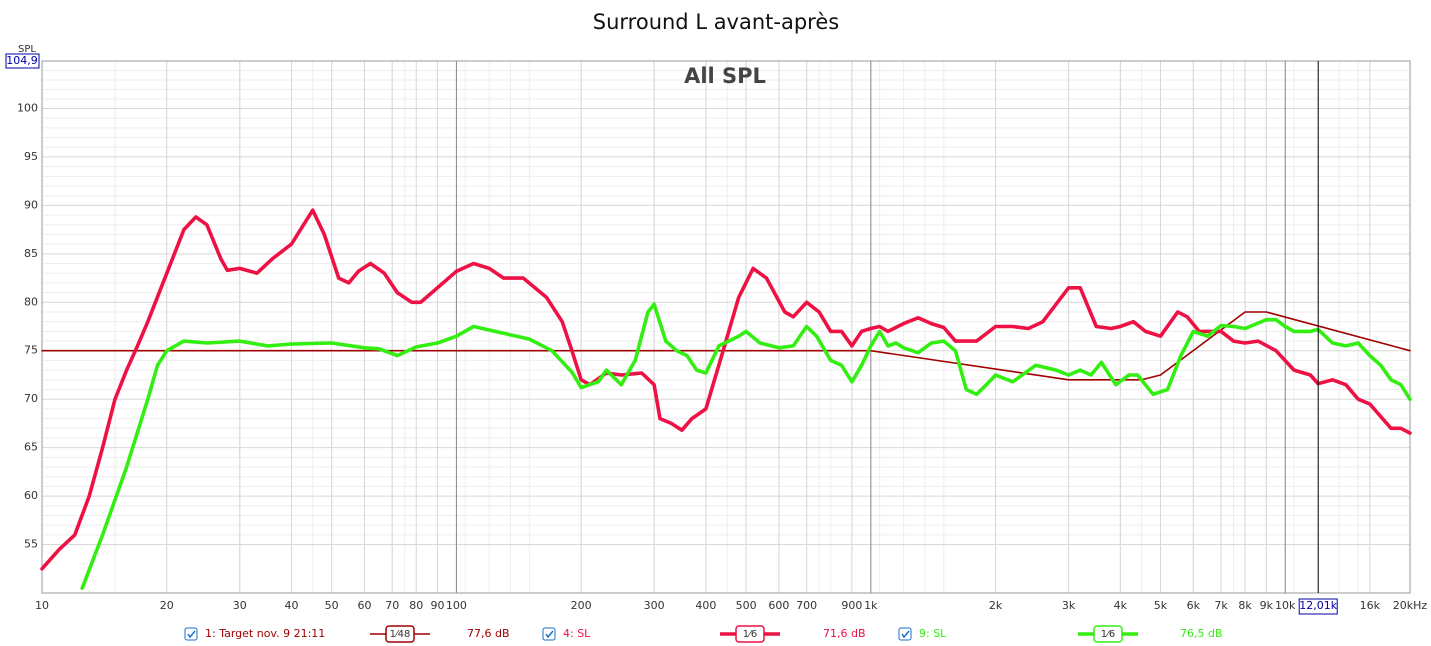 The width and height of the screenshot is (1431, 646). What do you see at coordinates (31, 350) in the screenshot?
I see `y-tick-label: 75` at bounding box center [31, 350].